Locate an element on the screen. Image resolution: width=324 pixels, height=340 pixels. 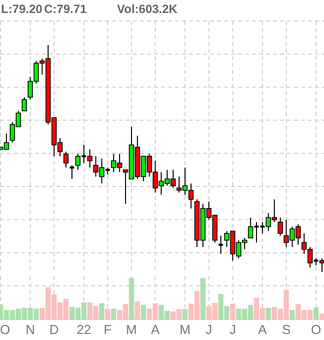
x-tick-label: F is located at coordinates (108, 329).